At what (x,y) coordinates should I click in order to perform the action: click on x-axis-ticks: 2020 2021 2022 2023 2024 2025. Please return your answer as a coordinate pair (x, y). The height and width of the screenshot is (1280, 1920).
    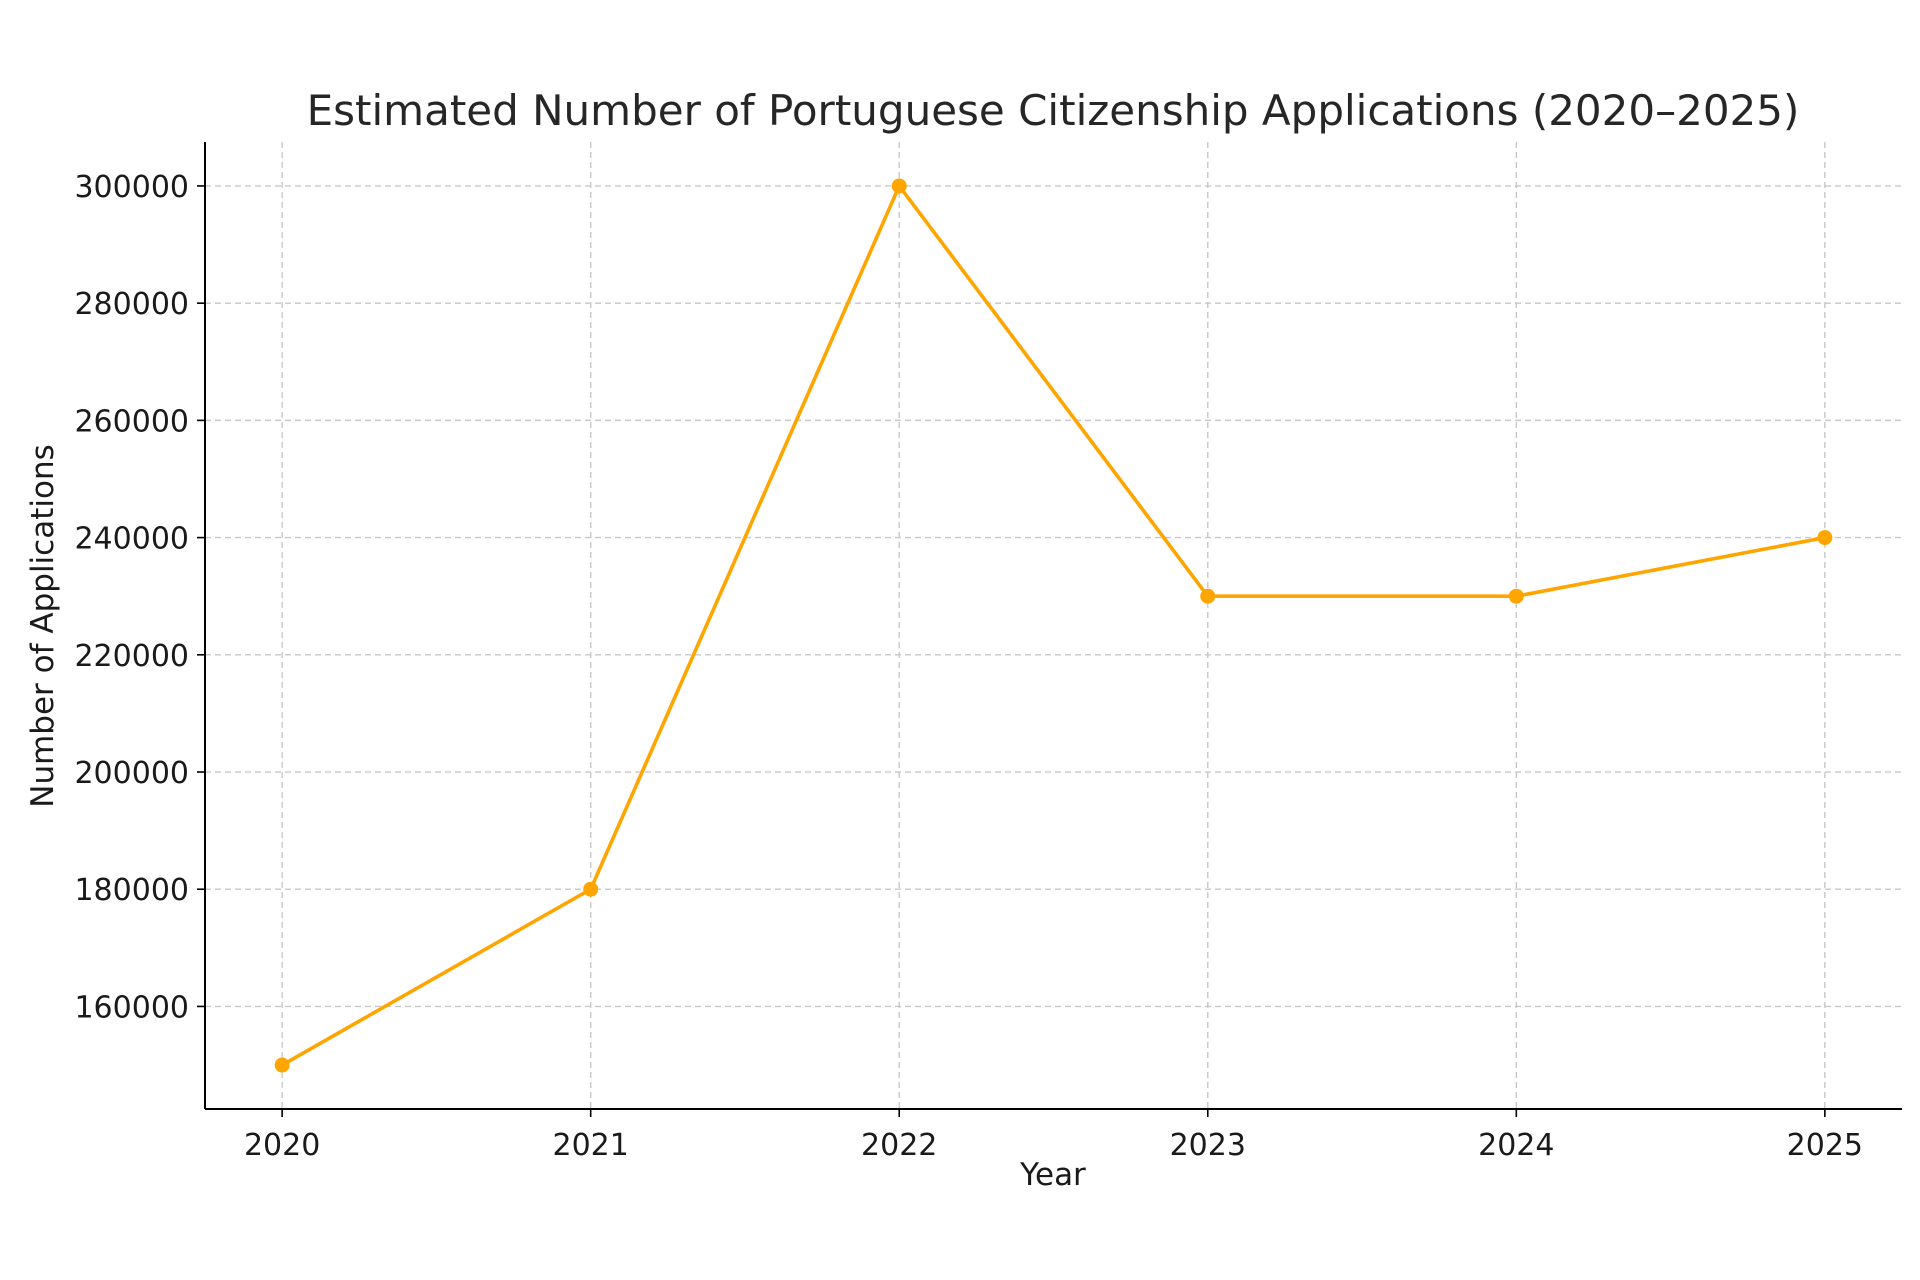
    Looking at the image, I should click on (1053, 1136).